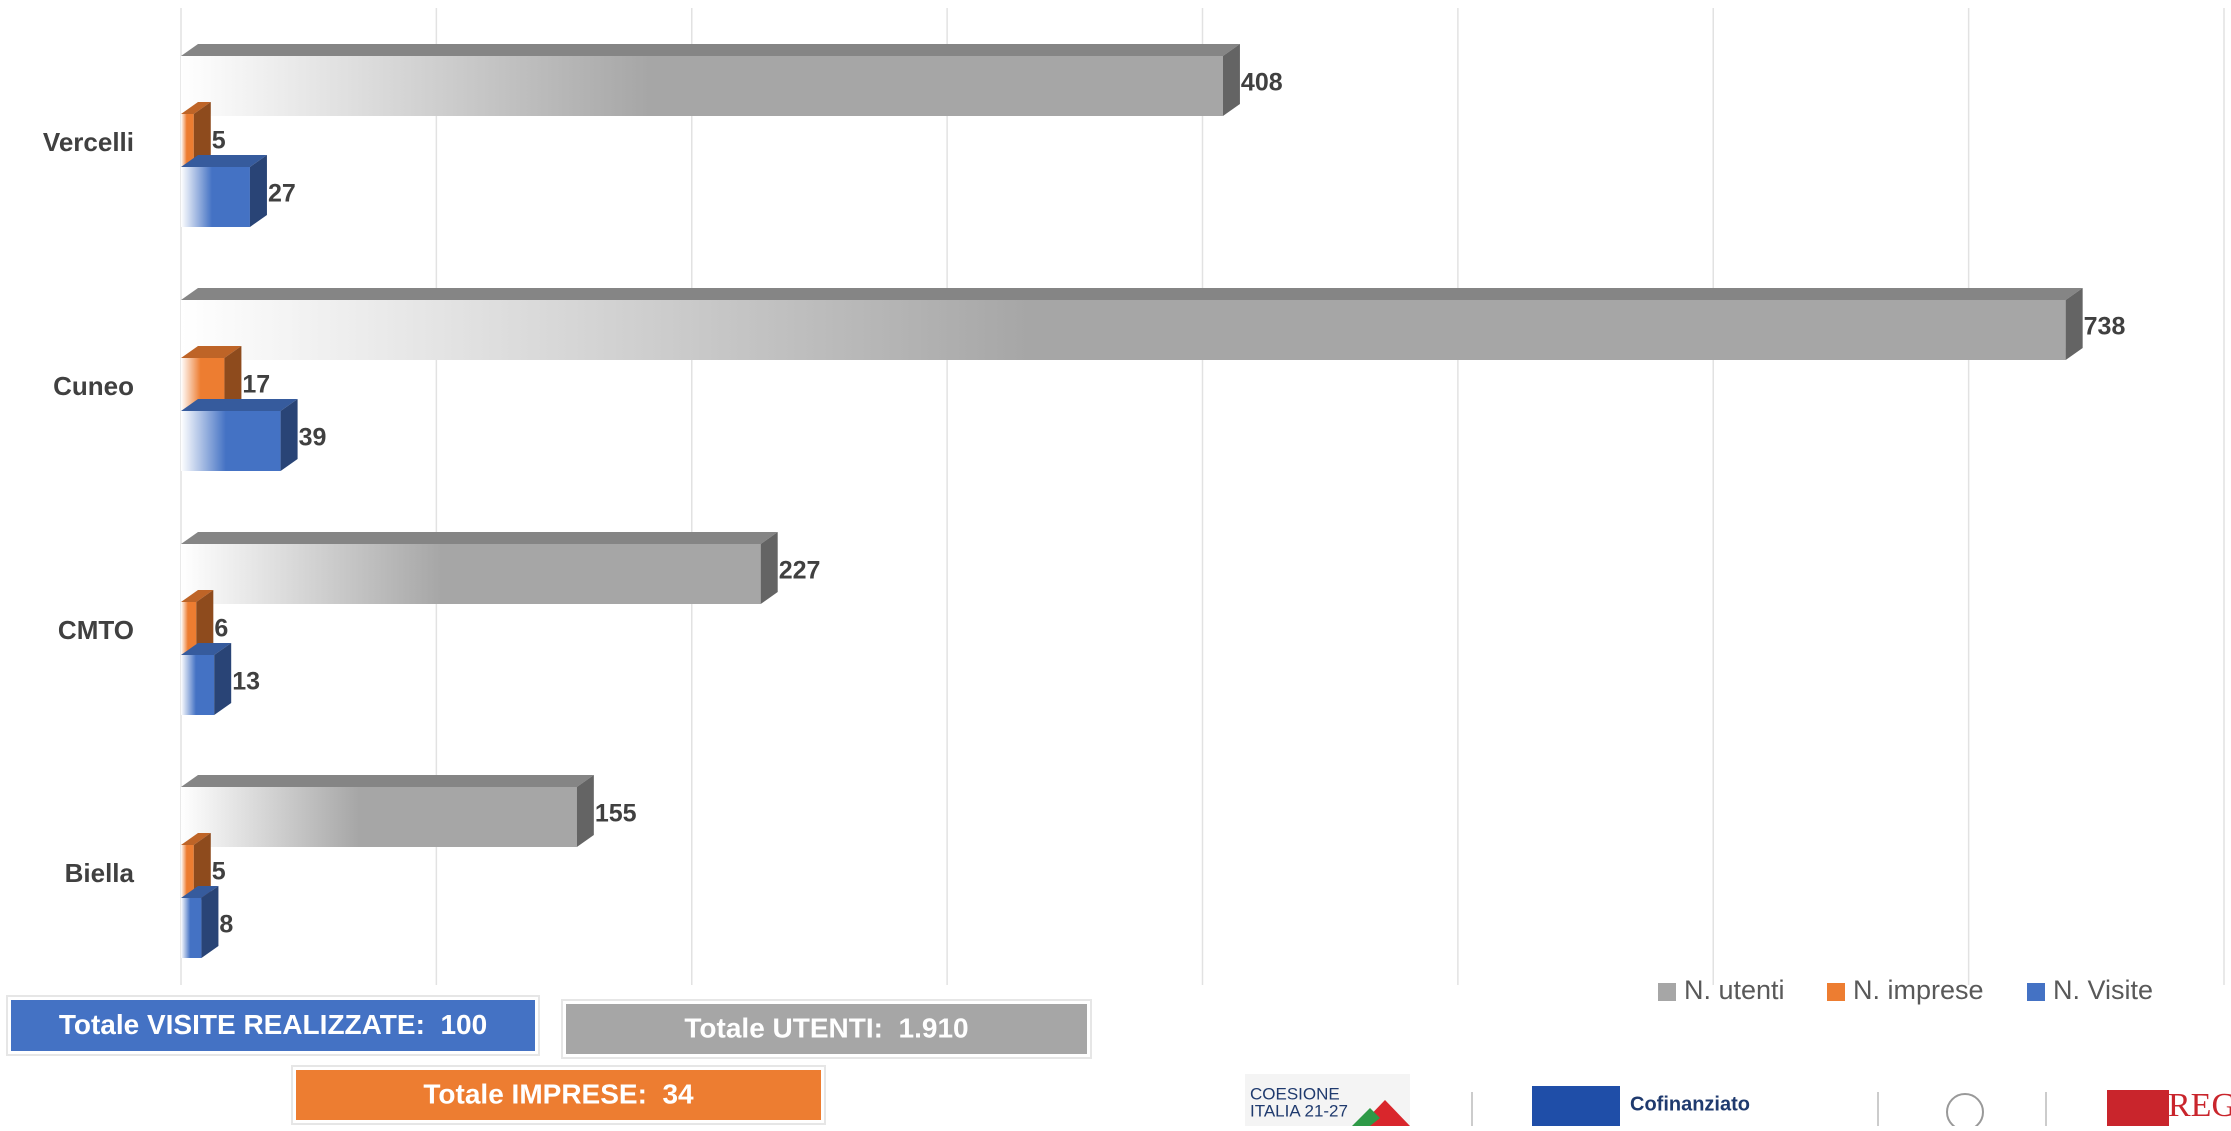 The image size is (2231, 1131). I want to click on logo-regione: REG, so click(2199, 1105).